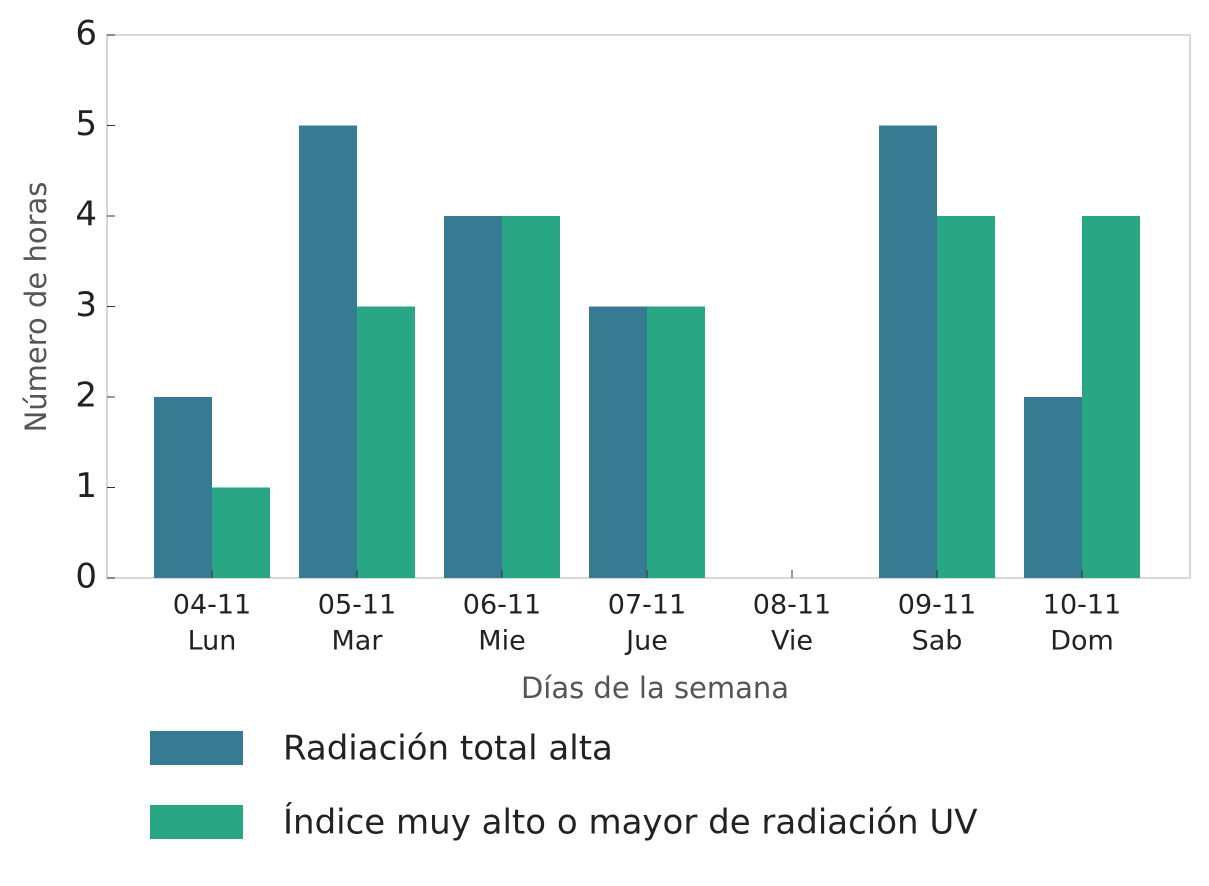 This screenshot has width=1209, height=886. What do you see at coordinates (792, 605) in the screenshot?
I see `x-tick-label: 08-11` at bounding box center [792, 605].